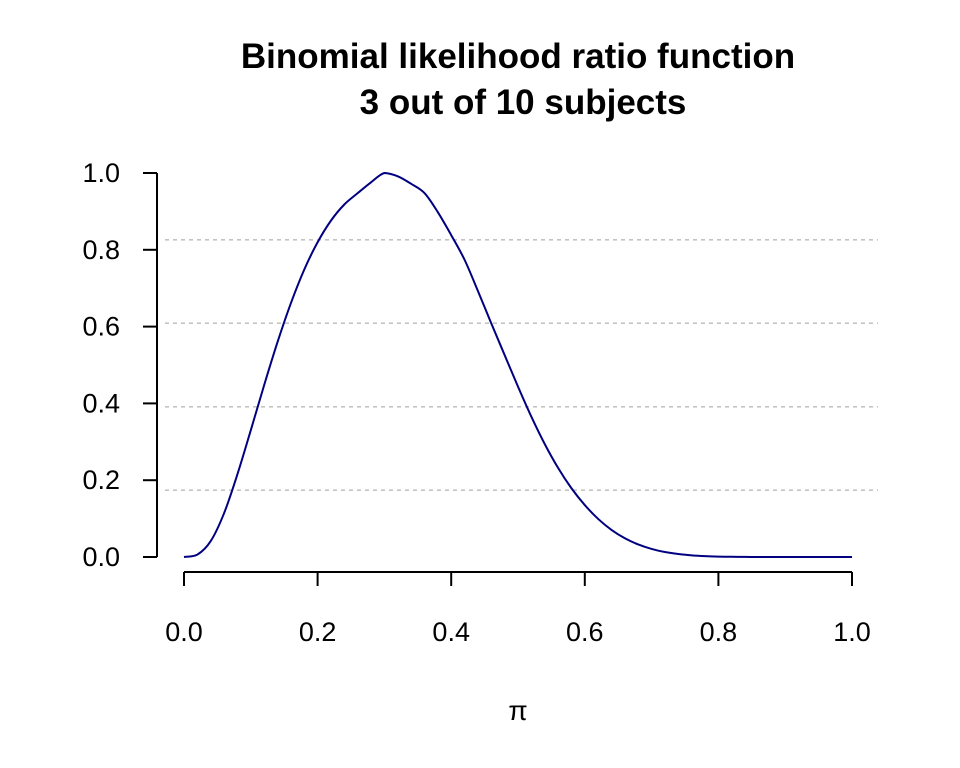  What do you see at coordinates (518, 609) in the screenshot?
I see `x-axis: 0.0 0.2 0.4 0.6 0.8 1.0` at bounding box center [518, 609].